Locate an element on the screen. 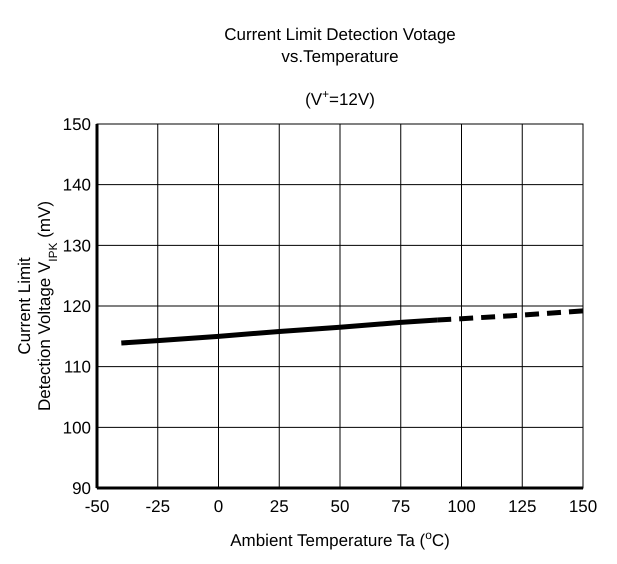 The height and width of the screenshot is (564, 617). x-tick-label: 75 is located at coordinates (400, 506).